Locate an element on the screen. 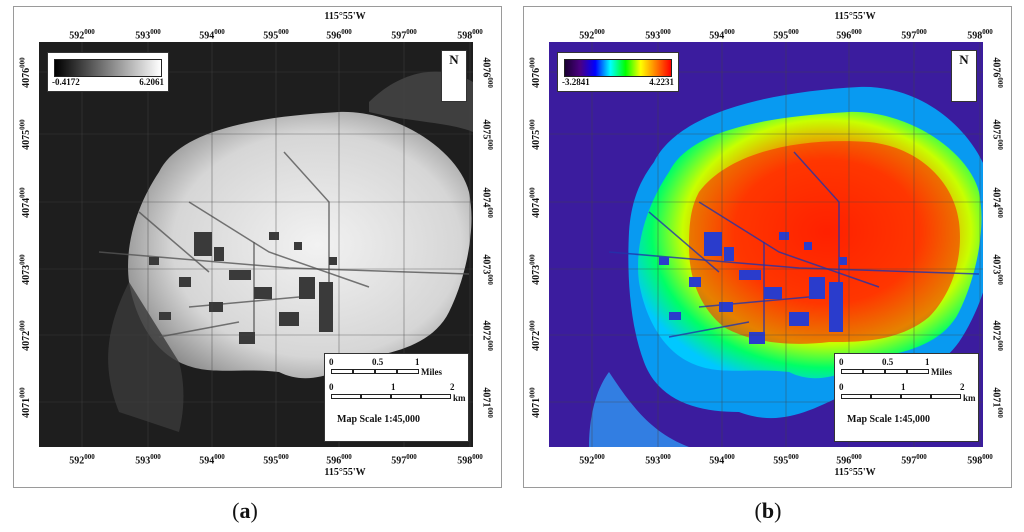  x-tick-label: 596000 is located at coordinates (339, 459).